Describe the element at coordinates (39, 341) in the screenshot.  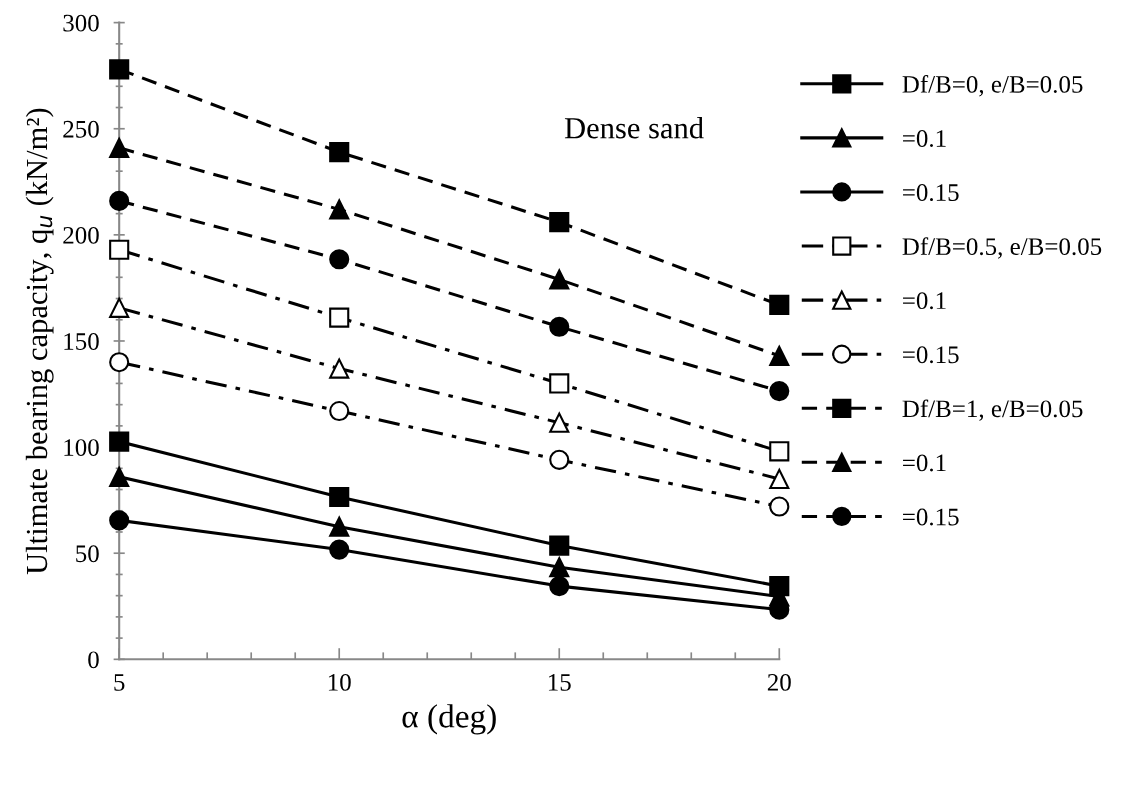
I see `y-axis-title: Ultimate bearing capacity, q$_{u}$ (kN/m²)` at that location.